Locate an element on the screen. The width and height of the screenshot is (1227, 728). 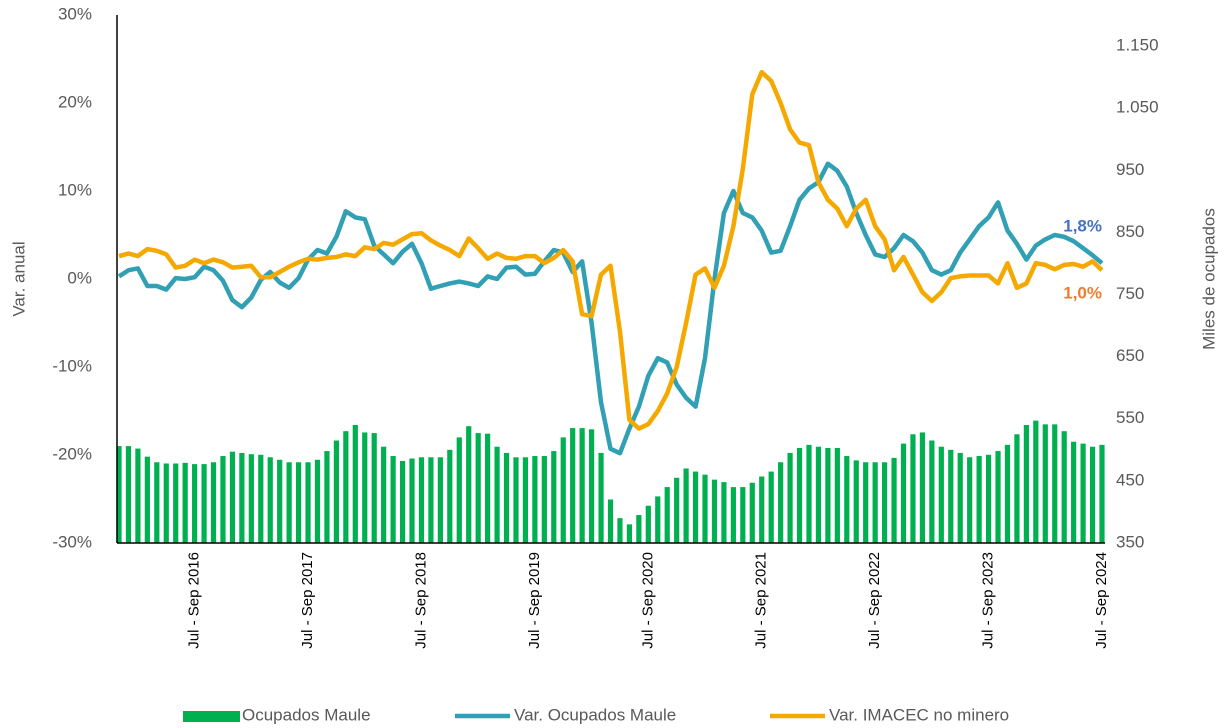
y2-tick-label: 550 is located at coordinates (1130, 417).